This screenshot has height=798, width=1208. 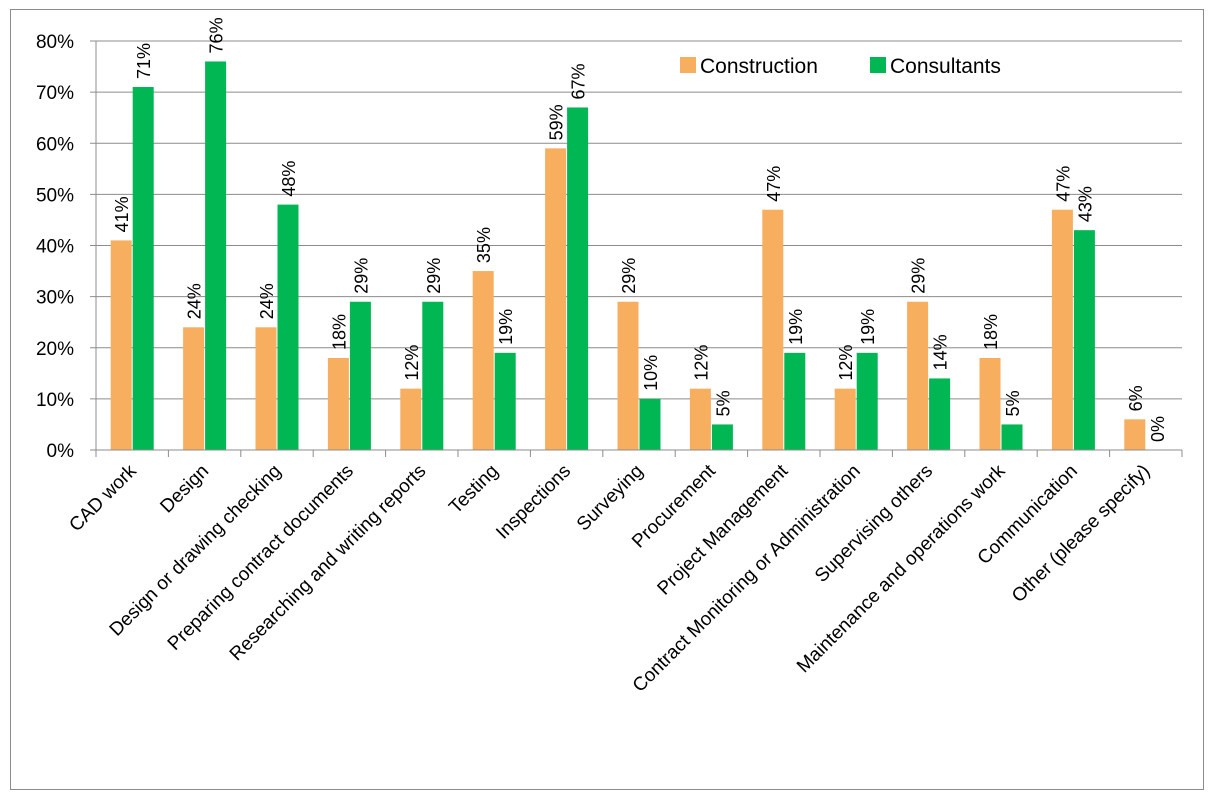 I want to click on y-axis-tick-labels: 0% 10% 20% 30% 40% 50% 60% 70% 80%, so click(x=55, y=247).